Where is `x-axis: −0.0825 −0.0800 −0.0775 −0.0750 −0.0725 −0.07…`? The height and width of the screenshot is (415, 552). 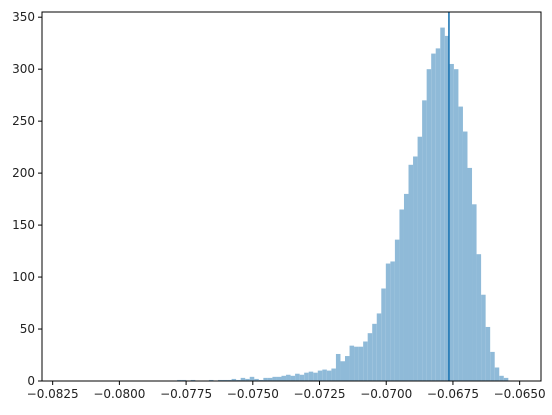 x-axis: −0.0825 −0.0800 −0.0775 −0.0750 −0.0725 −0.07… is located at coordinates (286, 391).